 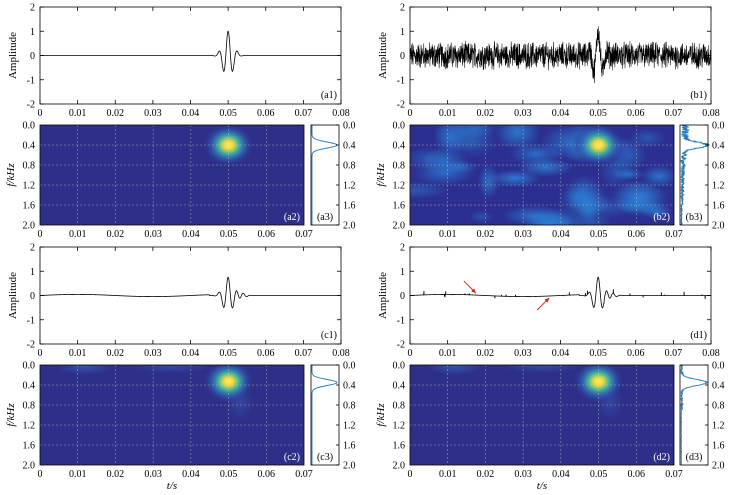 What do you see at coordinates (341, 353) in the screenshot?
I see `c1-xtick-label: 0.08` at bounding box center [341, 353].